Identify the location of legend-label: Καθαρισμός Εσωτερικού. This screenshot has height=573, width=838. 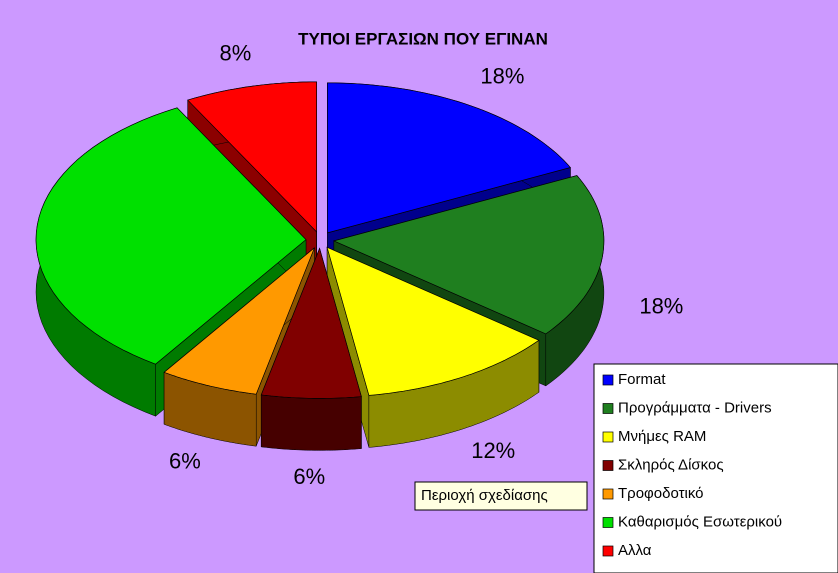
(700, 521).